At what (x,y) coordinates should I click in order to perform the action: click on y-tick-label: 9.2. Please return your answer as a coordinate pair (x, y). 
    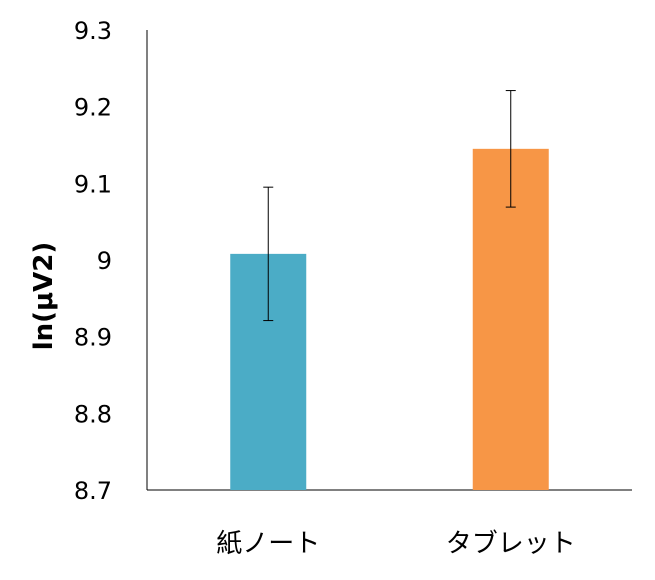
    Looking at the image, I should click on (93, 108).